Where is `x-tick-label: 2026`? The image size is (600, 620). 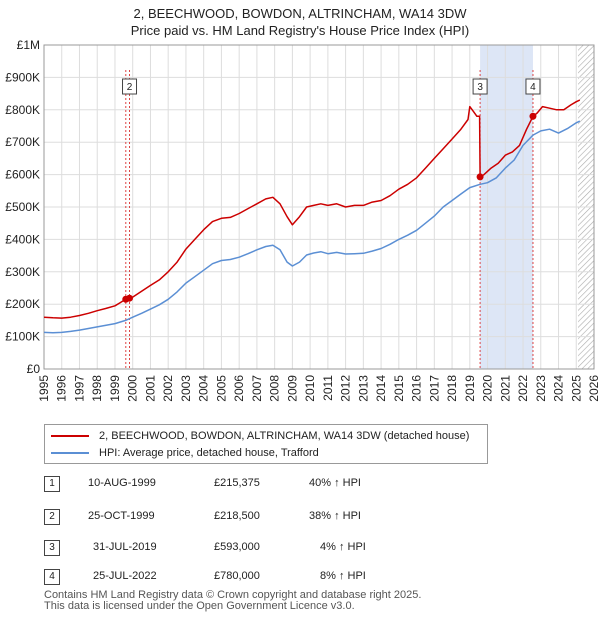 x-tick-label: 2026 is located at coordinates (593, 388).